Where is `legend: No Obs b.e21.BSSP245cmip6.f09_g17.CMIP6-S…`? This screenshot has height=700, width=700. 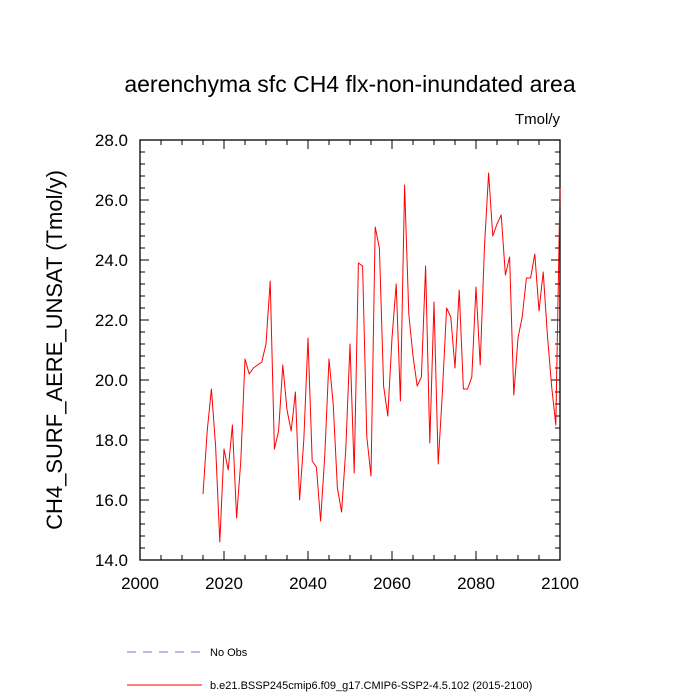
legend: No Obs b.e21.BSSP245cmip6.f09_g17.CMIP6-S… is located at coordinates (329, 669).